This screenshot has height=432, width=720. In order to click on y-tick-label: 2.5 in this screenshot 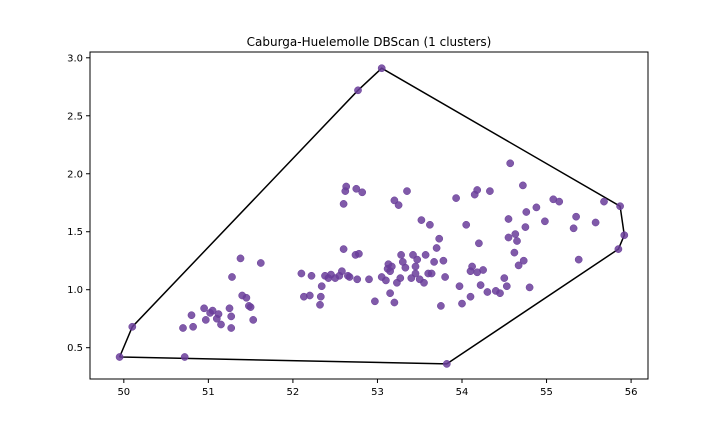, I will do `click(75, 116)`.